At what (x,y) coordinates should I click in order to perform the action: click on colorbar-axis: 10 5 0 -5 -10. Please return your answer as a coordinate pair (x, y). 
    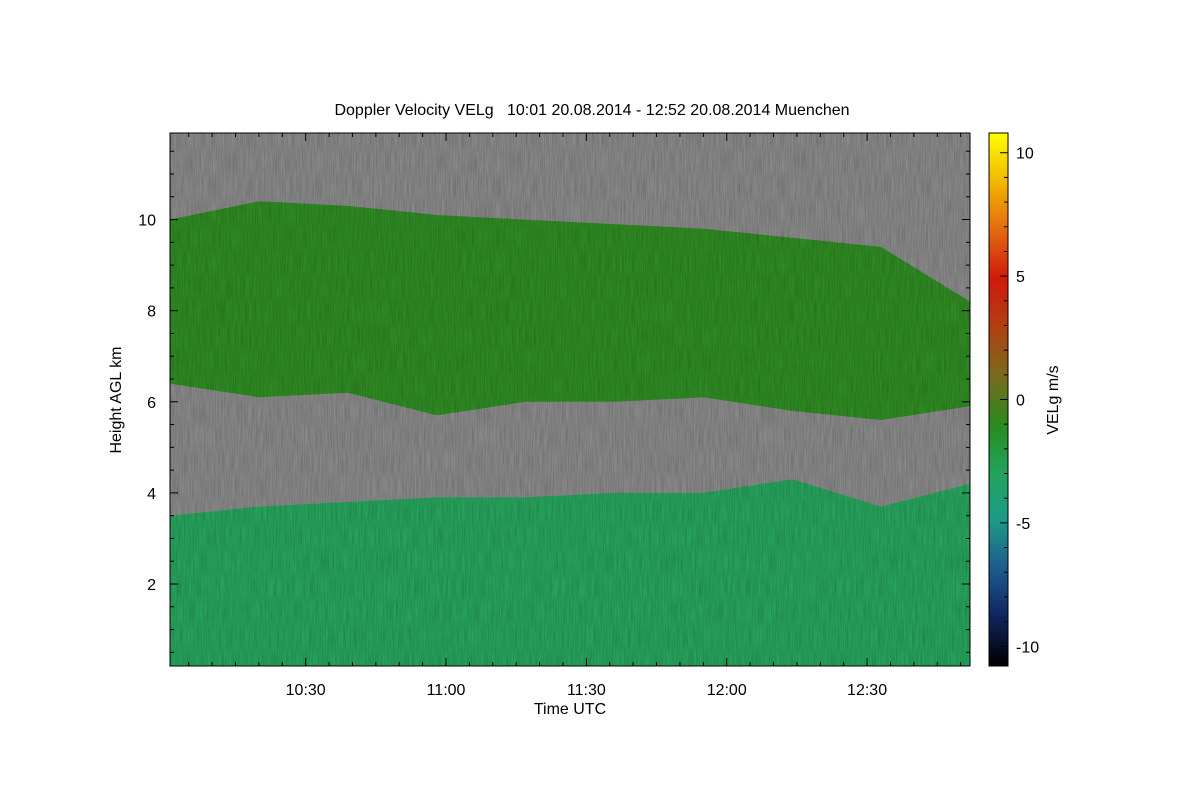
    Looking at the image, I should click on (1019, 401).